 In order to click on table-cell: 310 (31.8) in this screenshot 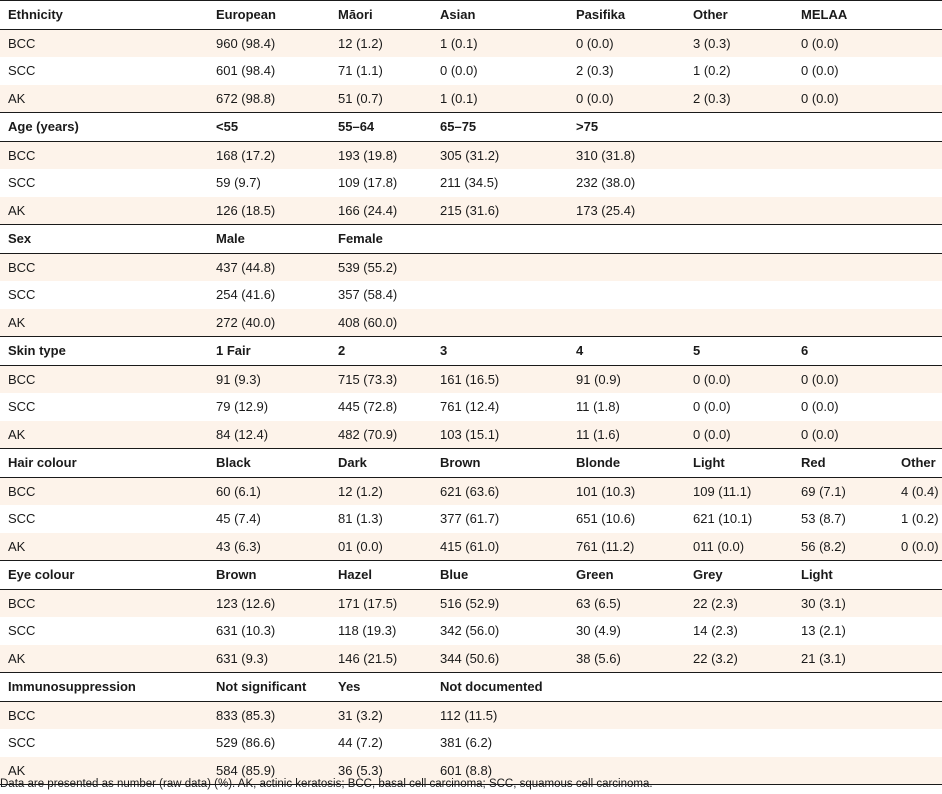, I will do `click(626, 155)`.